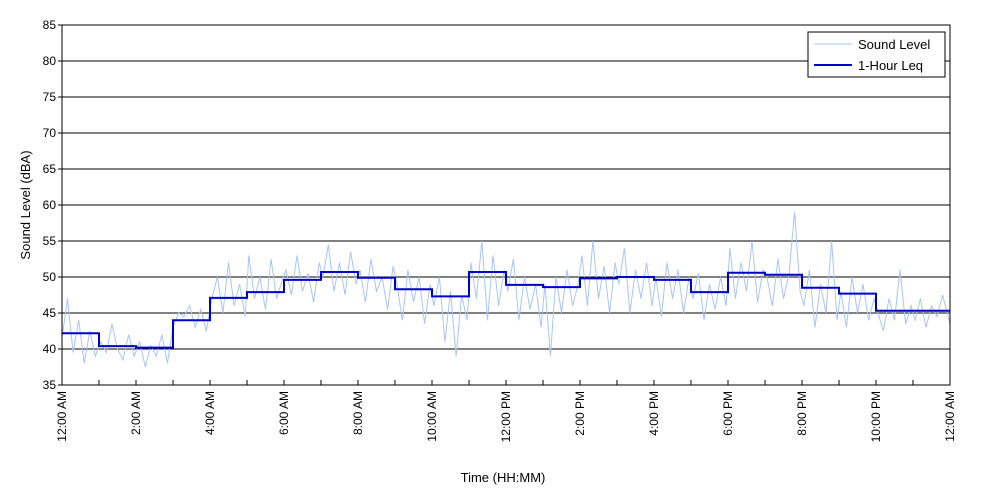 The width and height of the screenshot is (1000, 500). What do you see at coordinates (358, 413) in the screenshot?
I see `x-tick-label-8: 8:00 AM` at bounding box center [358, 413].